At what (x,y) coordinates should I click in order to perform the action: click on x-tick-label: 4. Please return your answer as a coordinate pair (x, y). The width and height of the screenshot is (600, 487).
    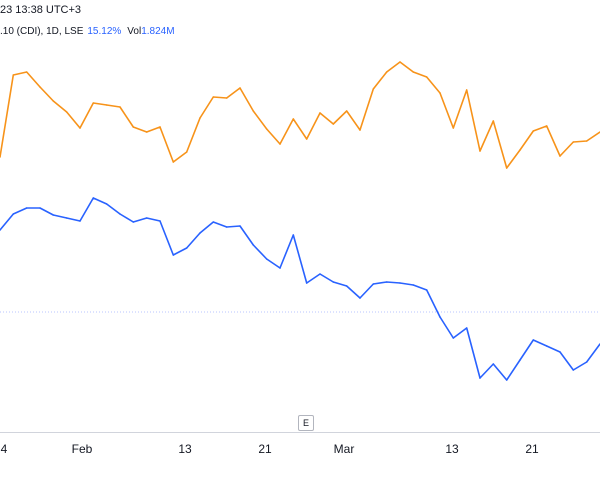
    Looking at the image, I should click on (4, 449).